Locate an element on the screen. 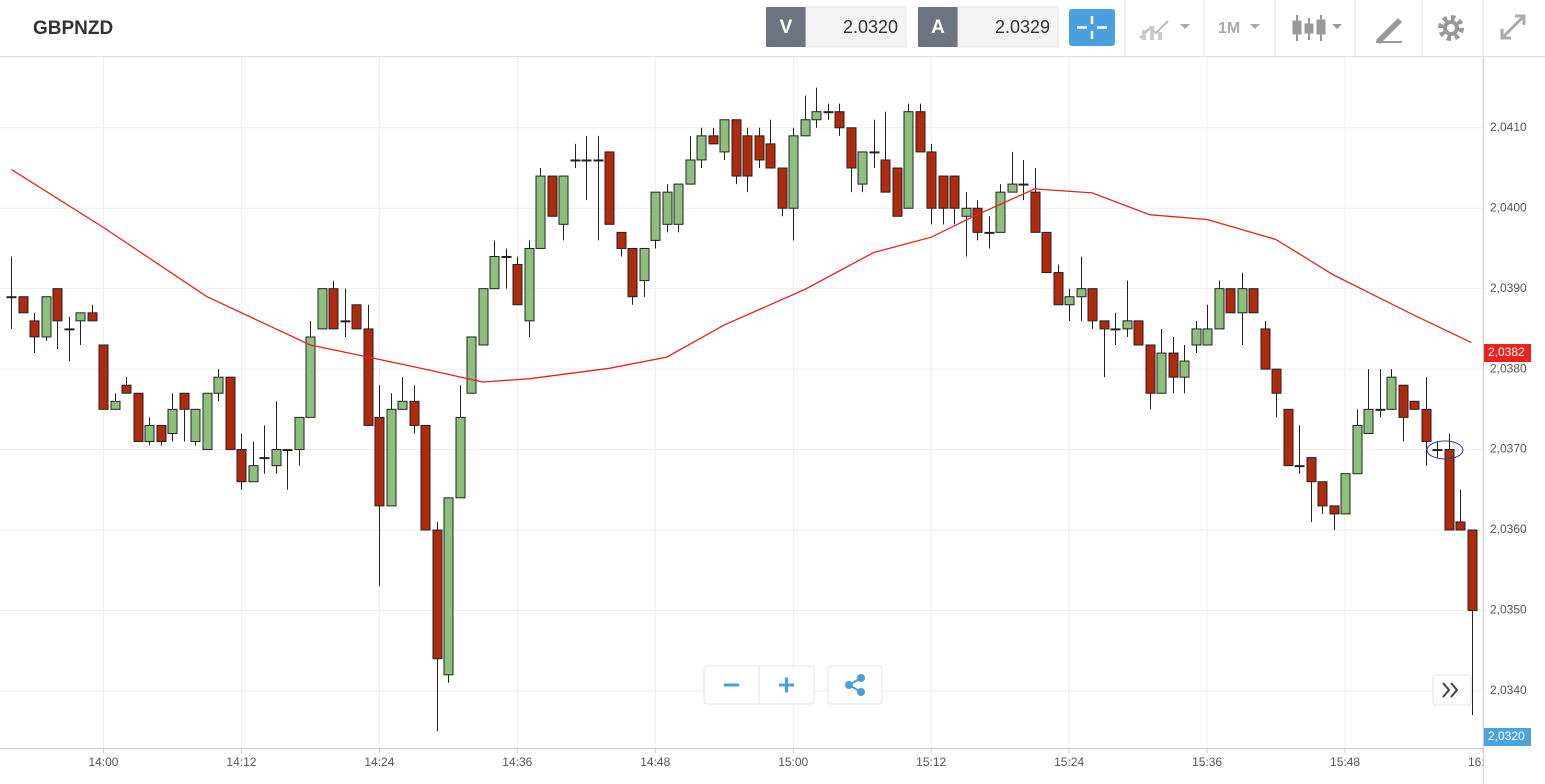  crosshair-button is located at coordinates (1092, 27).